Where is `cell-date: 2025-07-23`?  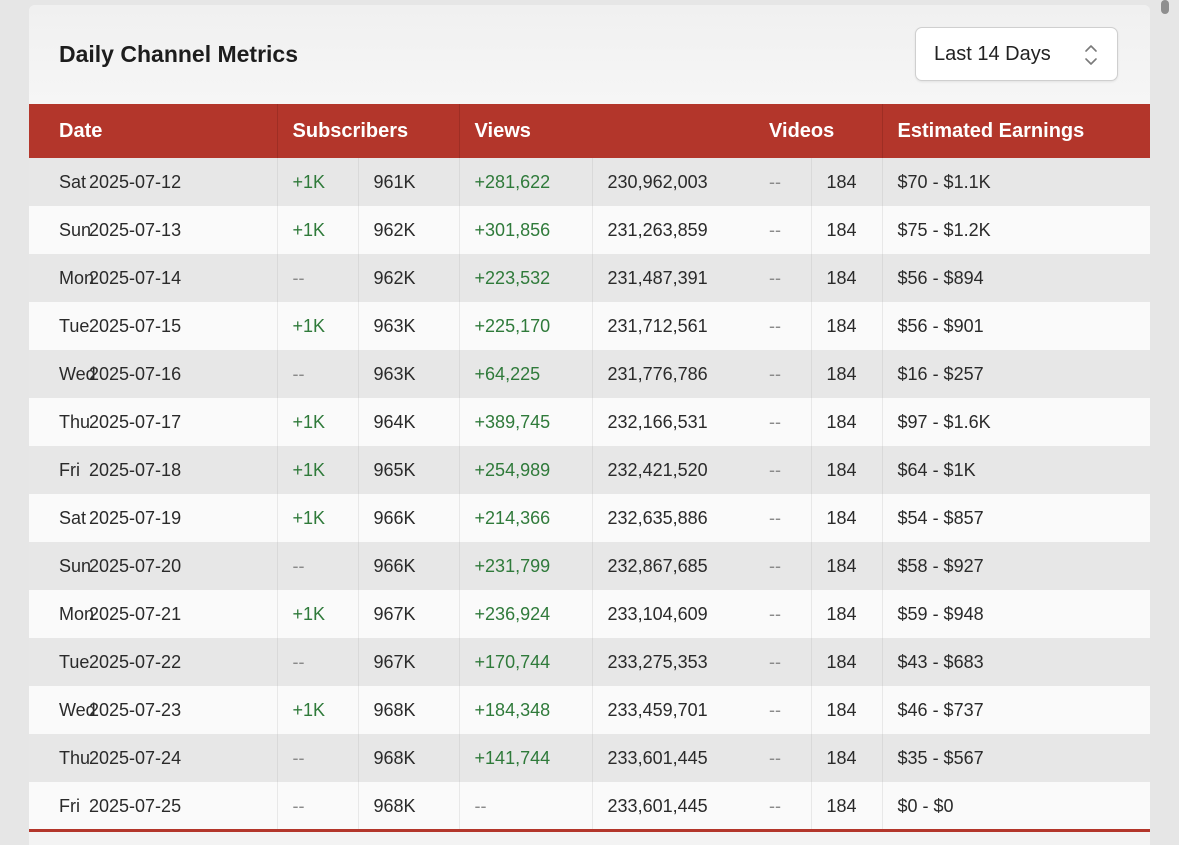
cell-date: 2025-07-23 is located at coordinates (135, 709).